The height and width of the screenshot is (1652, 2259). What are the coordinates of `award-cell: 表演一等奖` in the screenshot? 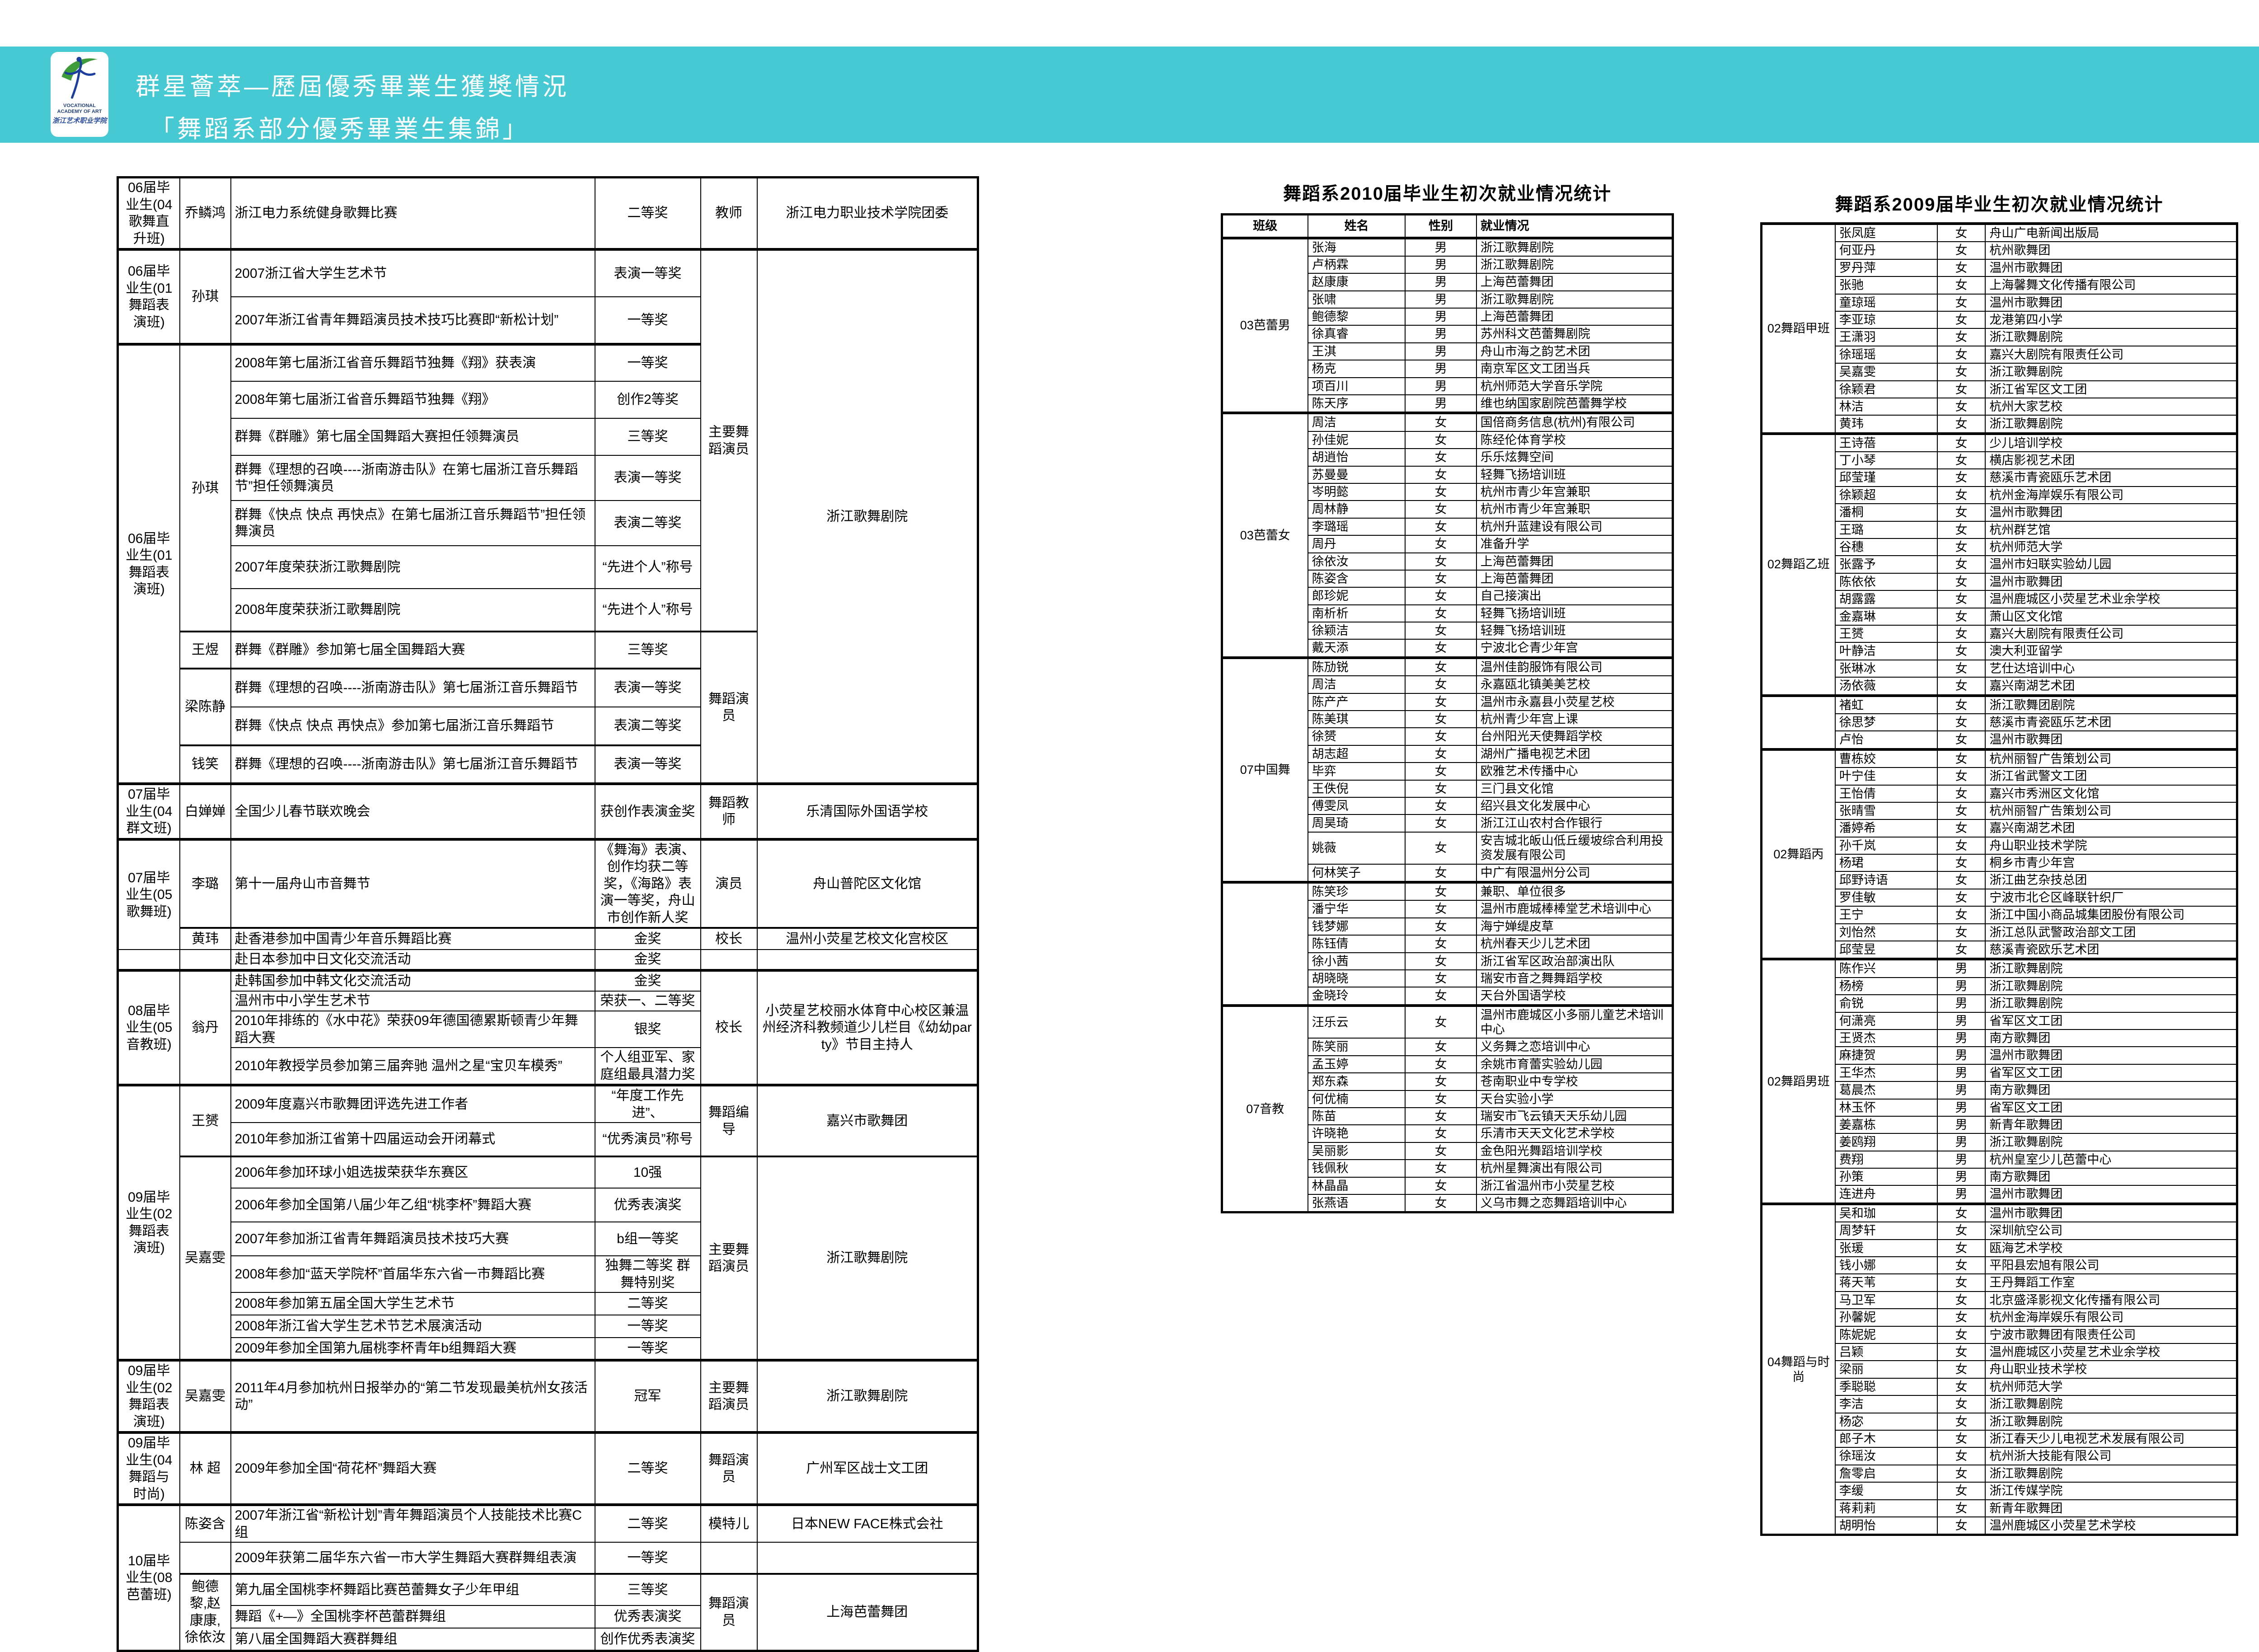 It's located at (647, 272).